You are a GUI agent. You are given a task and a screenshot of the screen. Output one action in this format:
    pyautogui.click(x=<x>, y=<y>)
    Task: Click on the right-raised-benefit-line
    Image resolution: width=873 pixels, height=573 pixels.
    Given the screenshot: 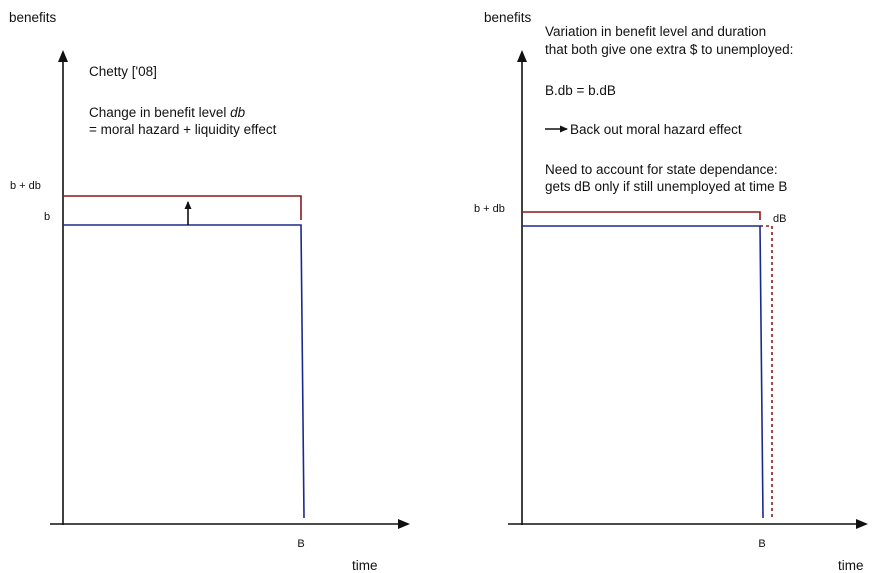 What is the action you would take?
    pyautogui.click(x=641, y=215)
    